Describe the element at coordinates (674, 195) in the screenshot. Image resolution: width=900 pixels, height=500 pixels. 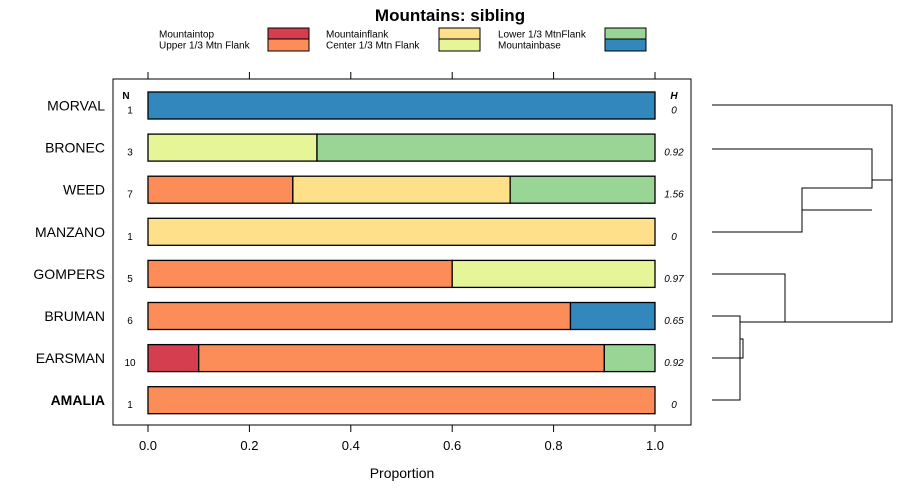
I see `h-value: 1.56` at that location.